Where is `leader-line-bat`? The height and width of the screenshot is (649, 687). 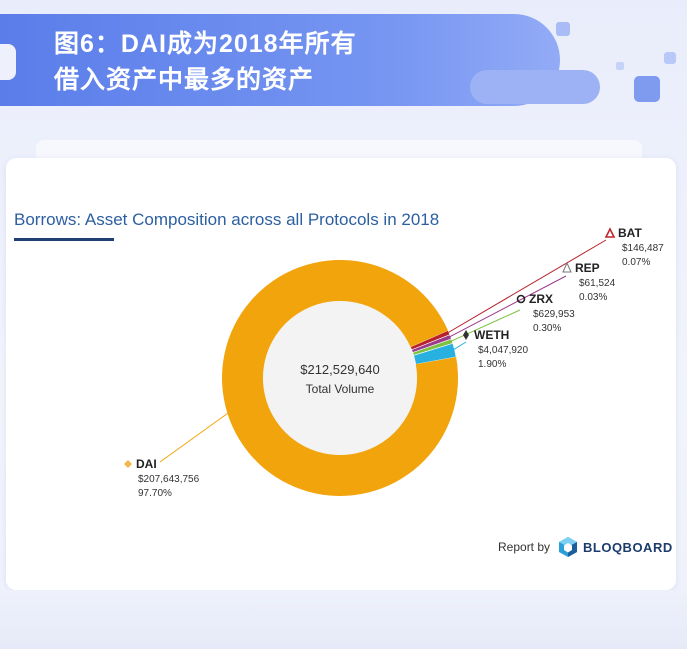 leader-line-bat is located at coordinates (526, 287).